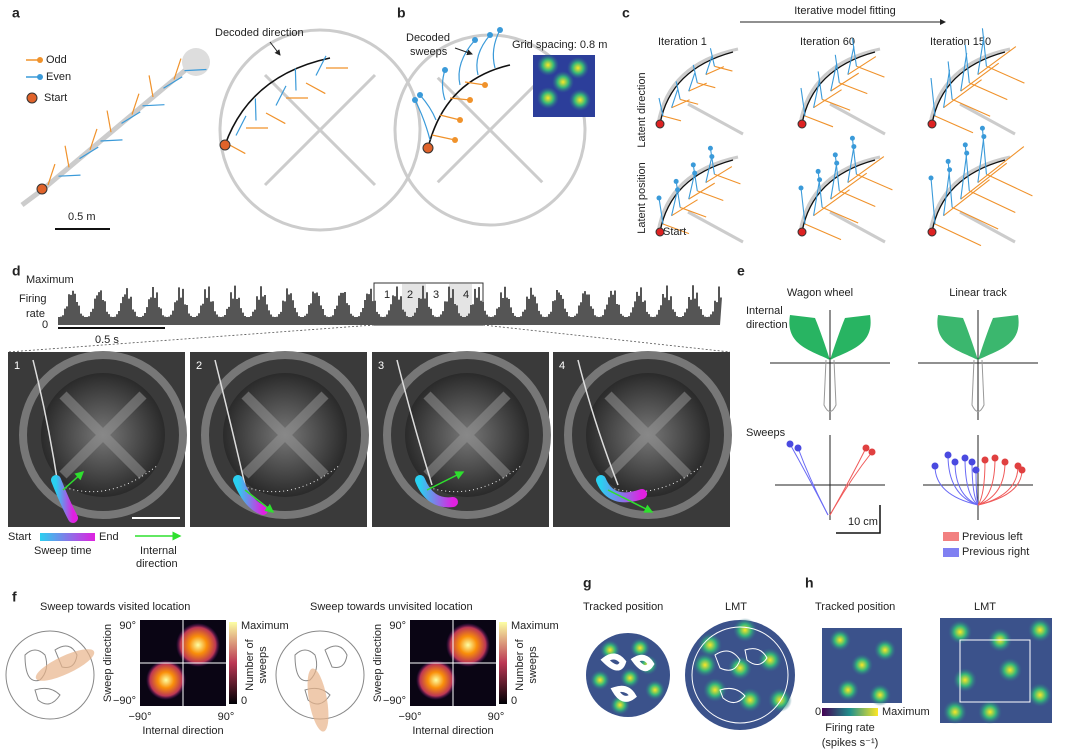 The height and width of the screenshot is (756, 1080). Describe the element at coordinates (62, 551) in the screenshot. I see `label: Sweep time` at that location.